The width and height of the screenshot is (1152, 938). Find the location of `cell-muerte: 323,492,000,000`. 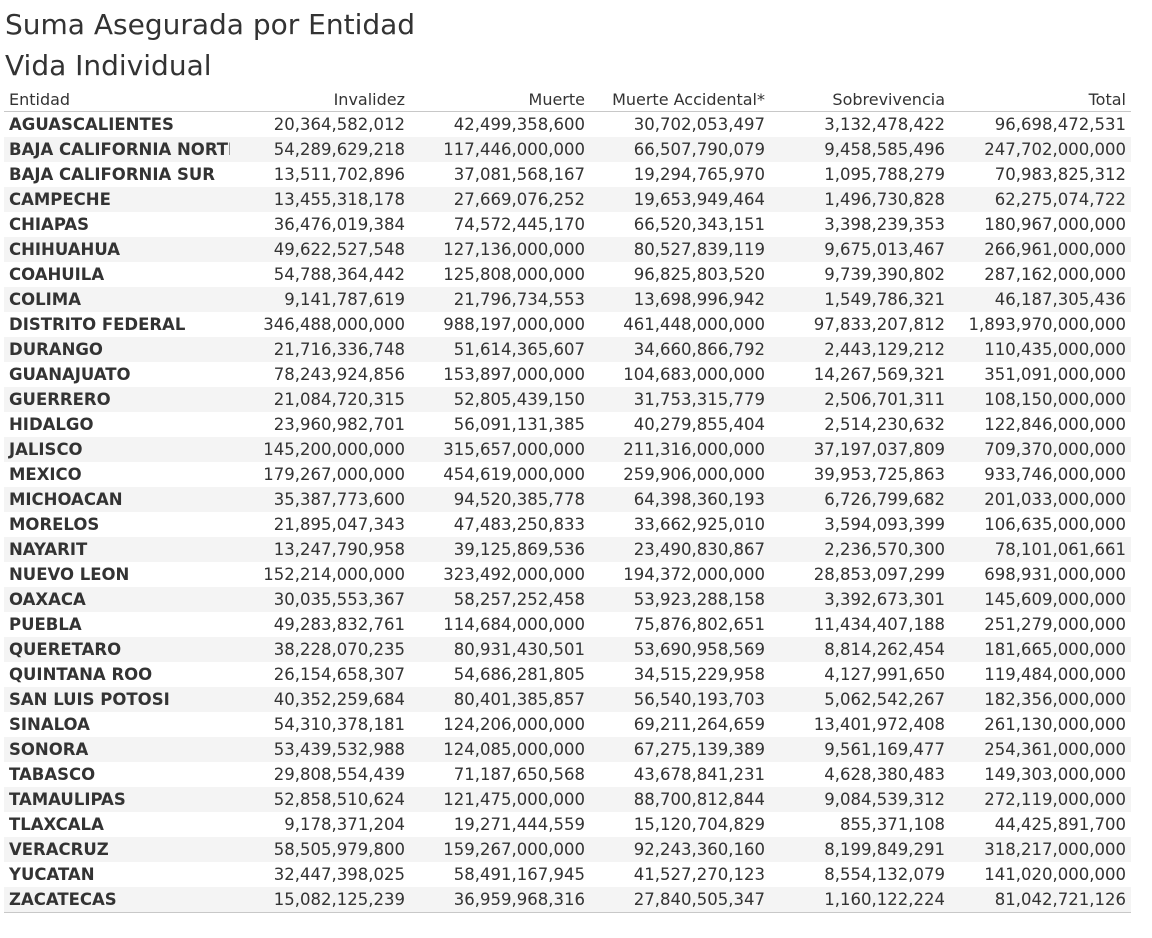

cell-muerte: 323,492,000,000 is located at coordinates (514, 574).